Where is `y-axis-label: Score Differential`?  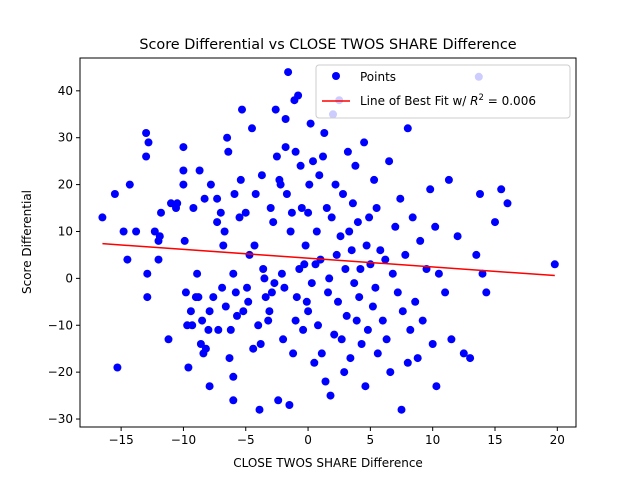 y-axis-label: Score Differential is located at coordinates (27, 242).